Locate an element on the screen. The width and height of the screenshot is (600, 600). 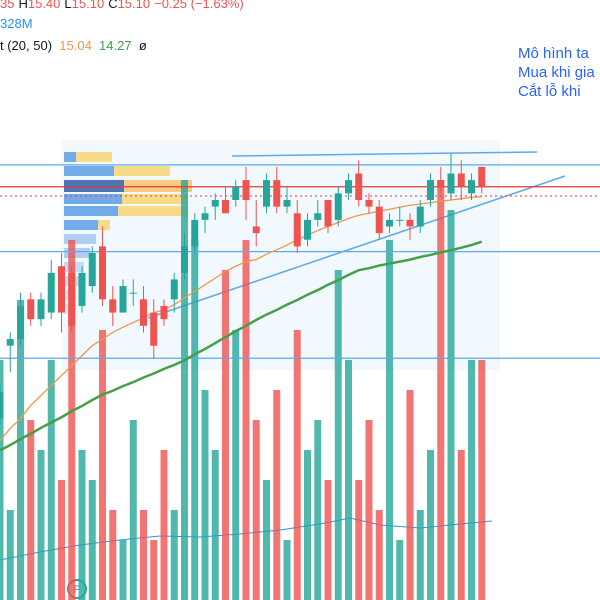
ohlc-key: H is located at coordinates (23, 5).